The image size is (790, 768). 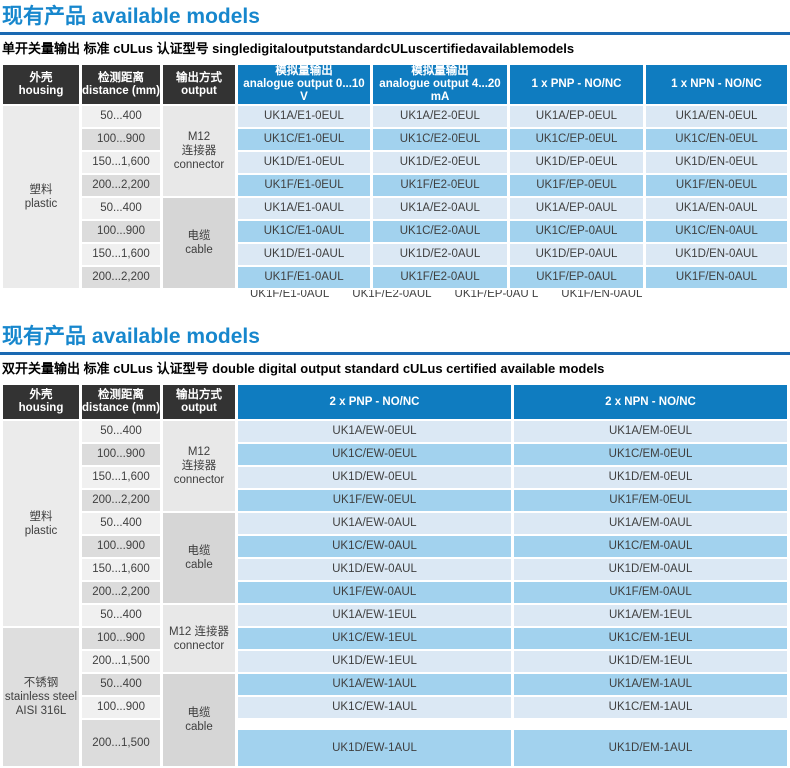 I want to click on model-cell: UK1D/E1-0AUL, so click(x=304, y=254).